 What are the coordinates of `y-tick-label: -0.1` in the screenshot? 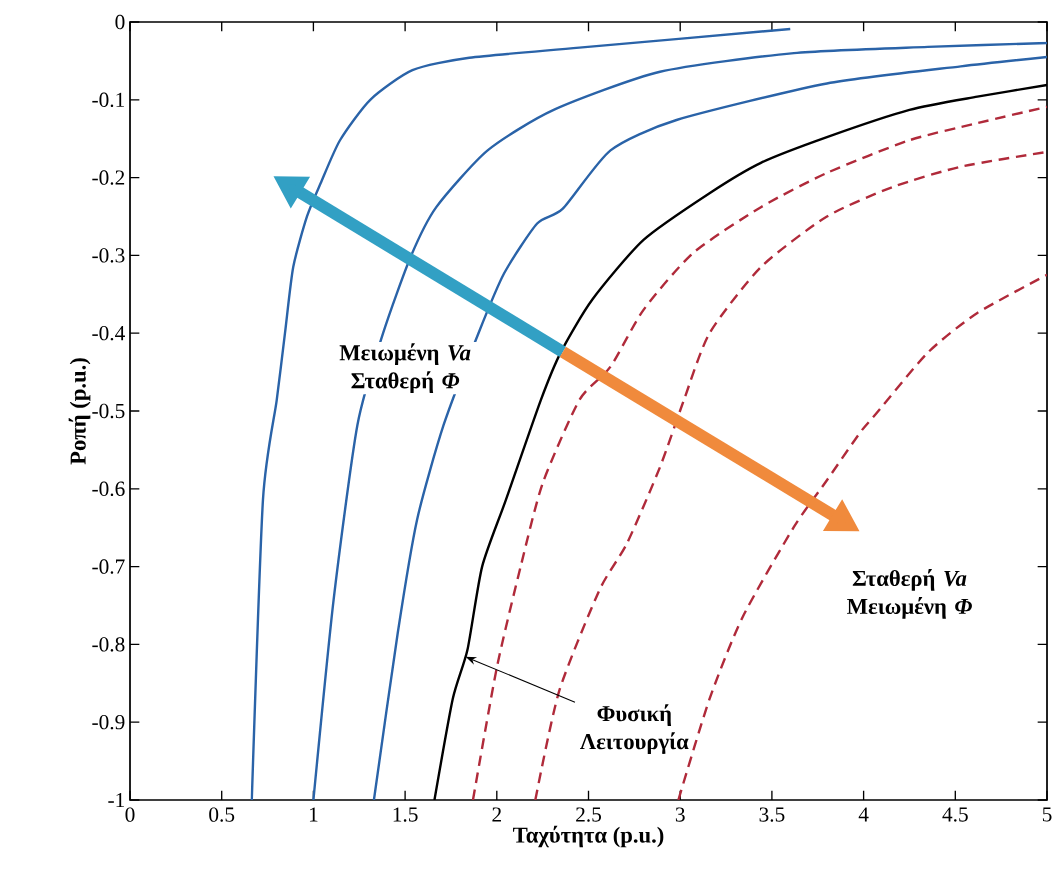 It's located at (108, 100).